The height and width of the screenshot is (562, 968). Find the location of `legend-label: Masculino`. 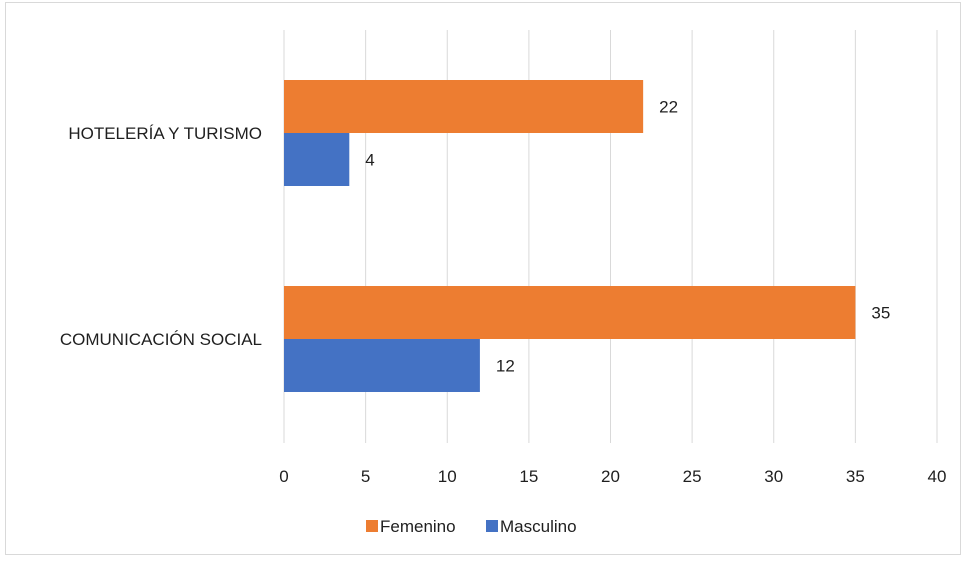

legend-label: Masculino is located at coordinates (538, 526).